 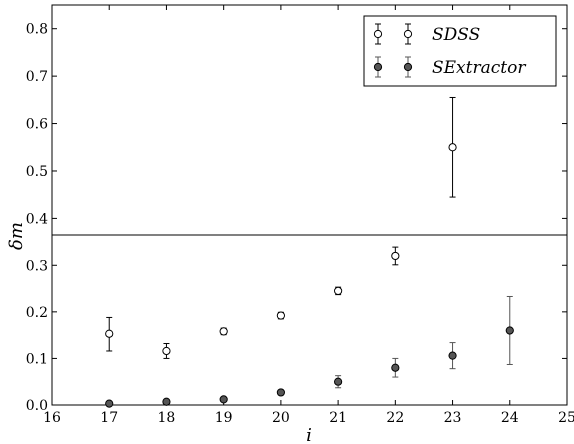 What do you see at coordinates (338, 418) in the screenshot?
I see `x-tick-label-5: 21` at bounding box center [338, 418].